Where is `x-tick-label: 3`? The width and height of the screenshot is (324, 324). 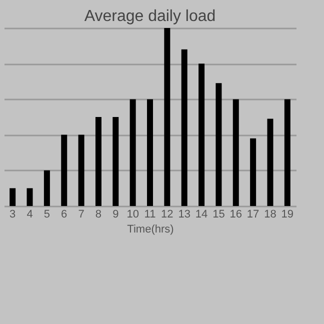 x-tick-label: 3 is located at coordinates (13, 214).